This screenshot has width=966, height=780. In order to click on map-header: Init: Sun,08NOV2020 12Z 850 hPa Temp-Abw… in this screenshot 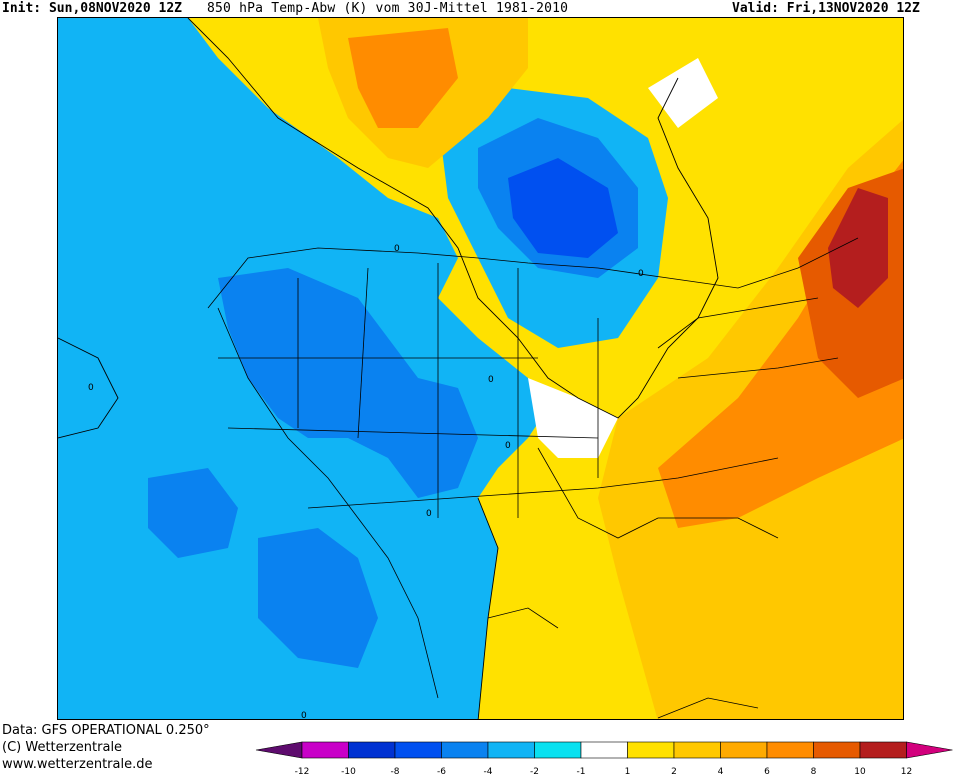, I will do `click(483, 9)`.